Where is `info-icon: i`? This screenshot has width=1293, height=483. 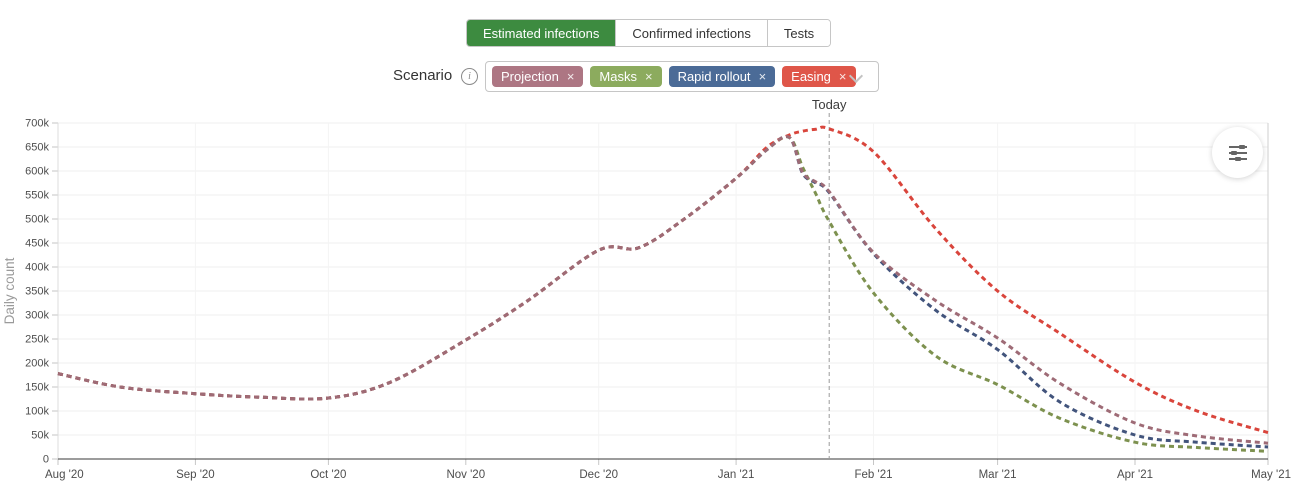 info-icon: i is located at coordinates (469, 76).